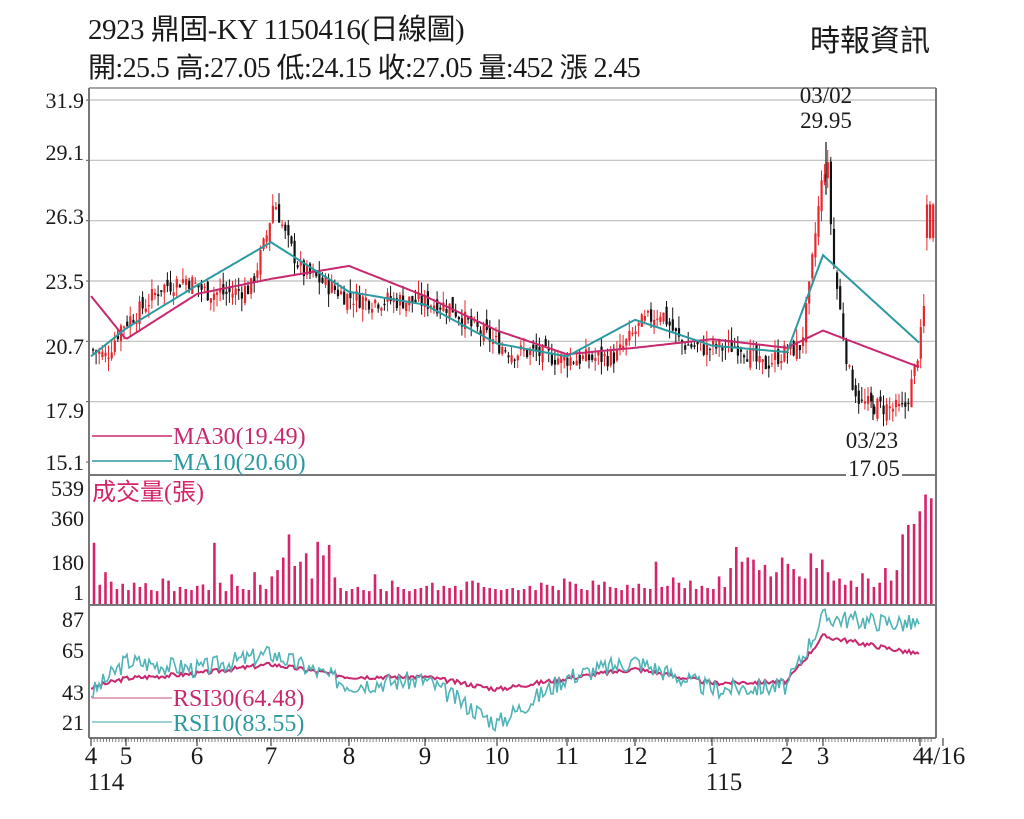 This screenshot has height=819, width=1024. Describe the element at coordinates (349, 756) in the screenshot. I see `xtick-month: 8` at that location.